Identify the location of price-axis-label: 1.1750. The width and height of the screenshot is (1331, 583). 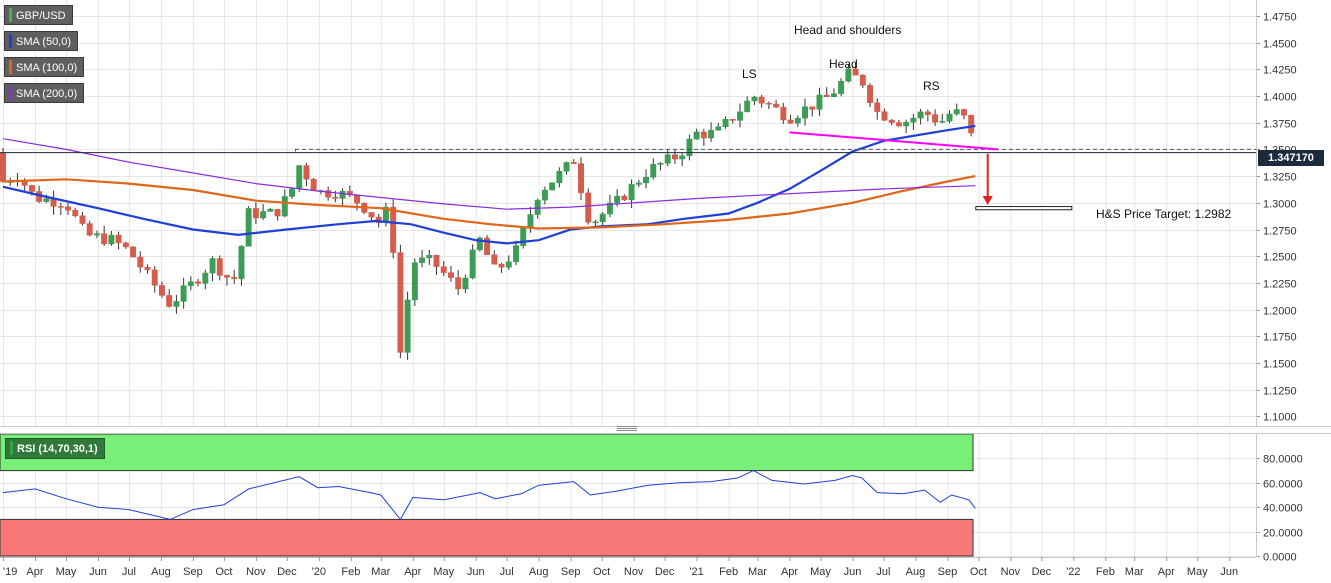
(1280, 338).